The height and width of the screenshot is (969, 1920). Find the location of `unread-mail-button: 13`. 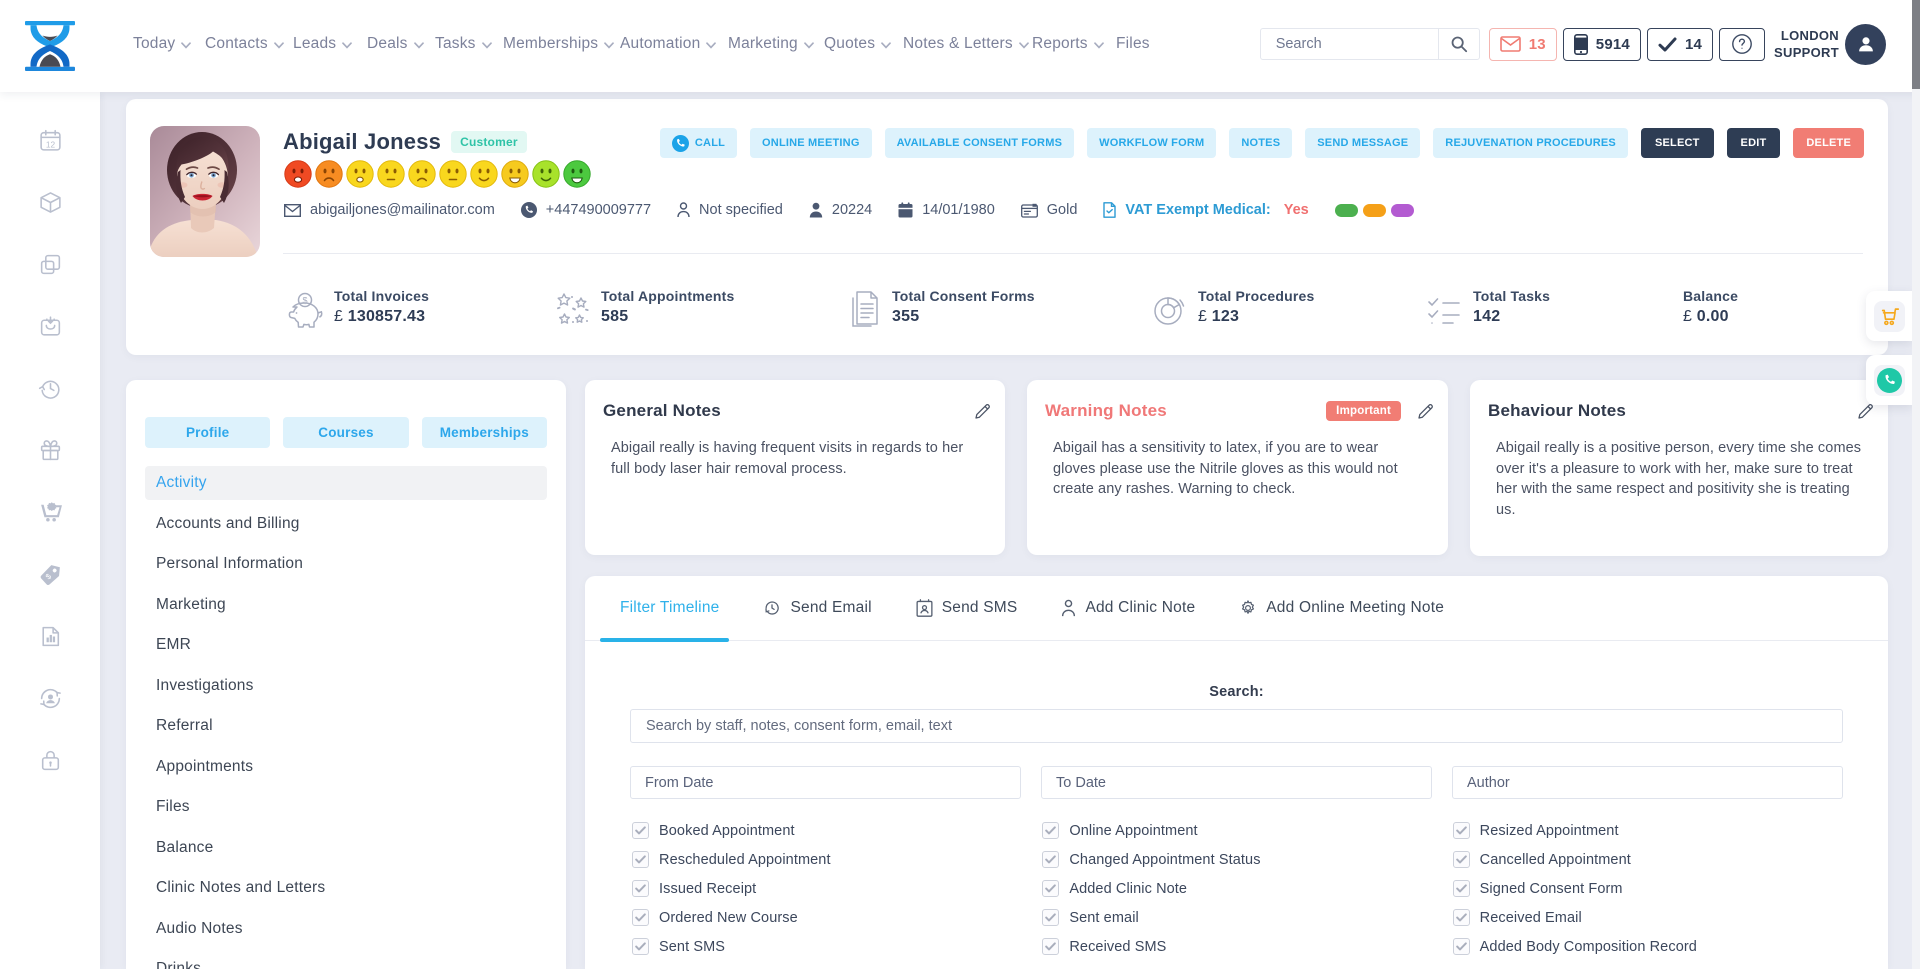

unread-mail-button: 13 is located at coordinates (1522, 44).